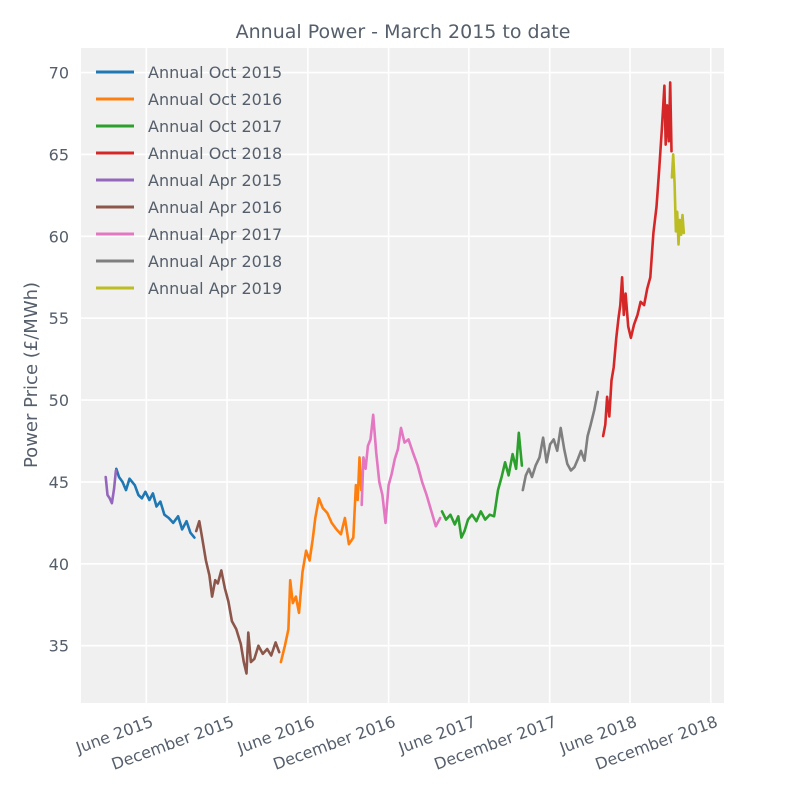 The image size is (800, 804). Describe the element at coordinates (59, 360) in the screenshot. I see `y-tick-labels: 35 40 45 50 55 60 65 70` at that location.